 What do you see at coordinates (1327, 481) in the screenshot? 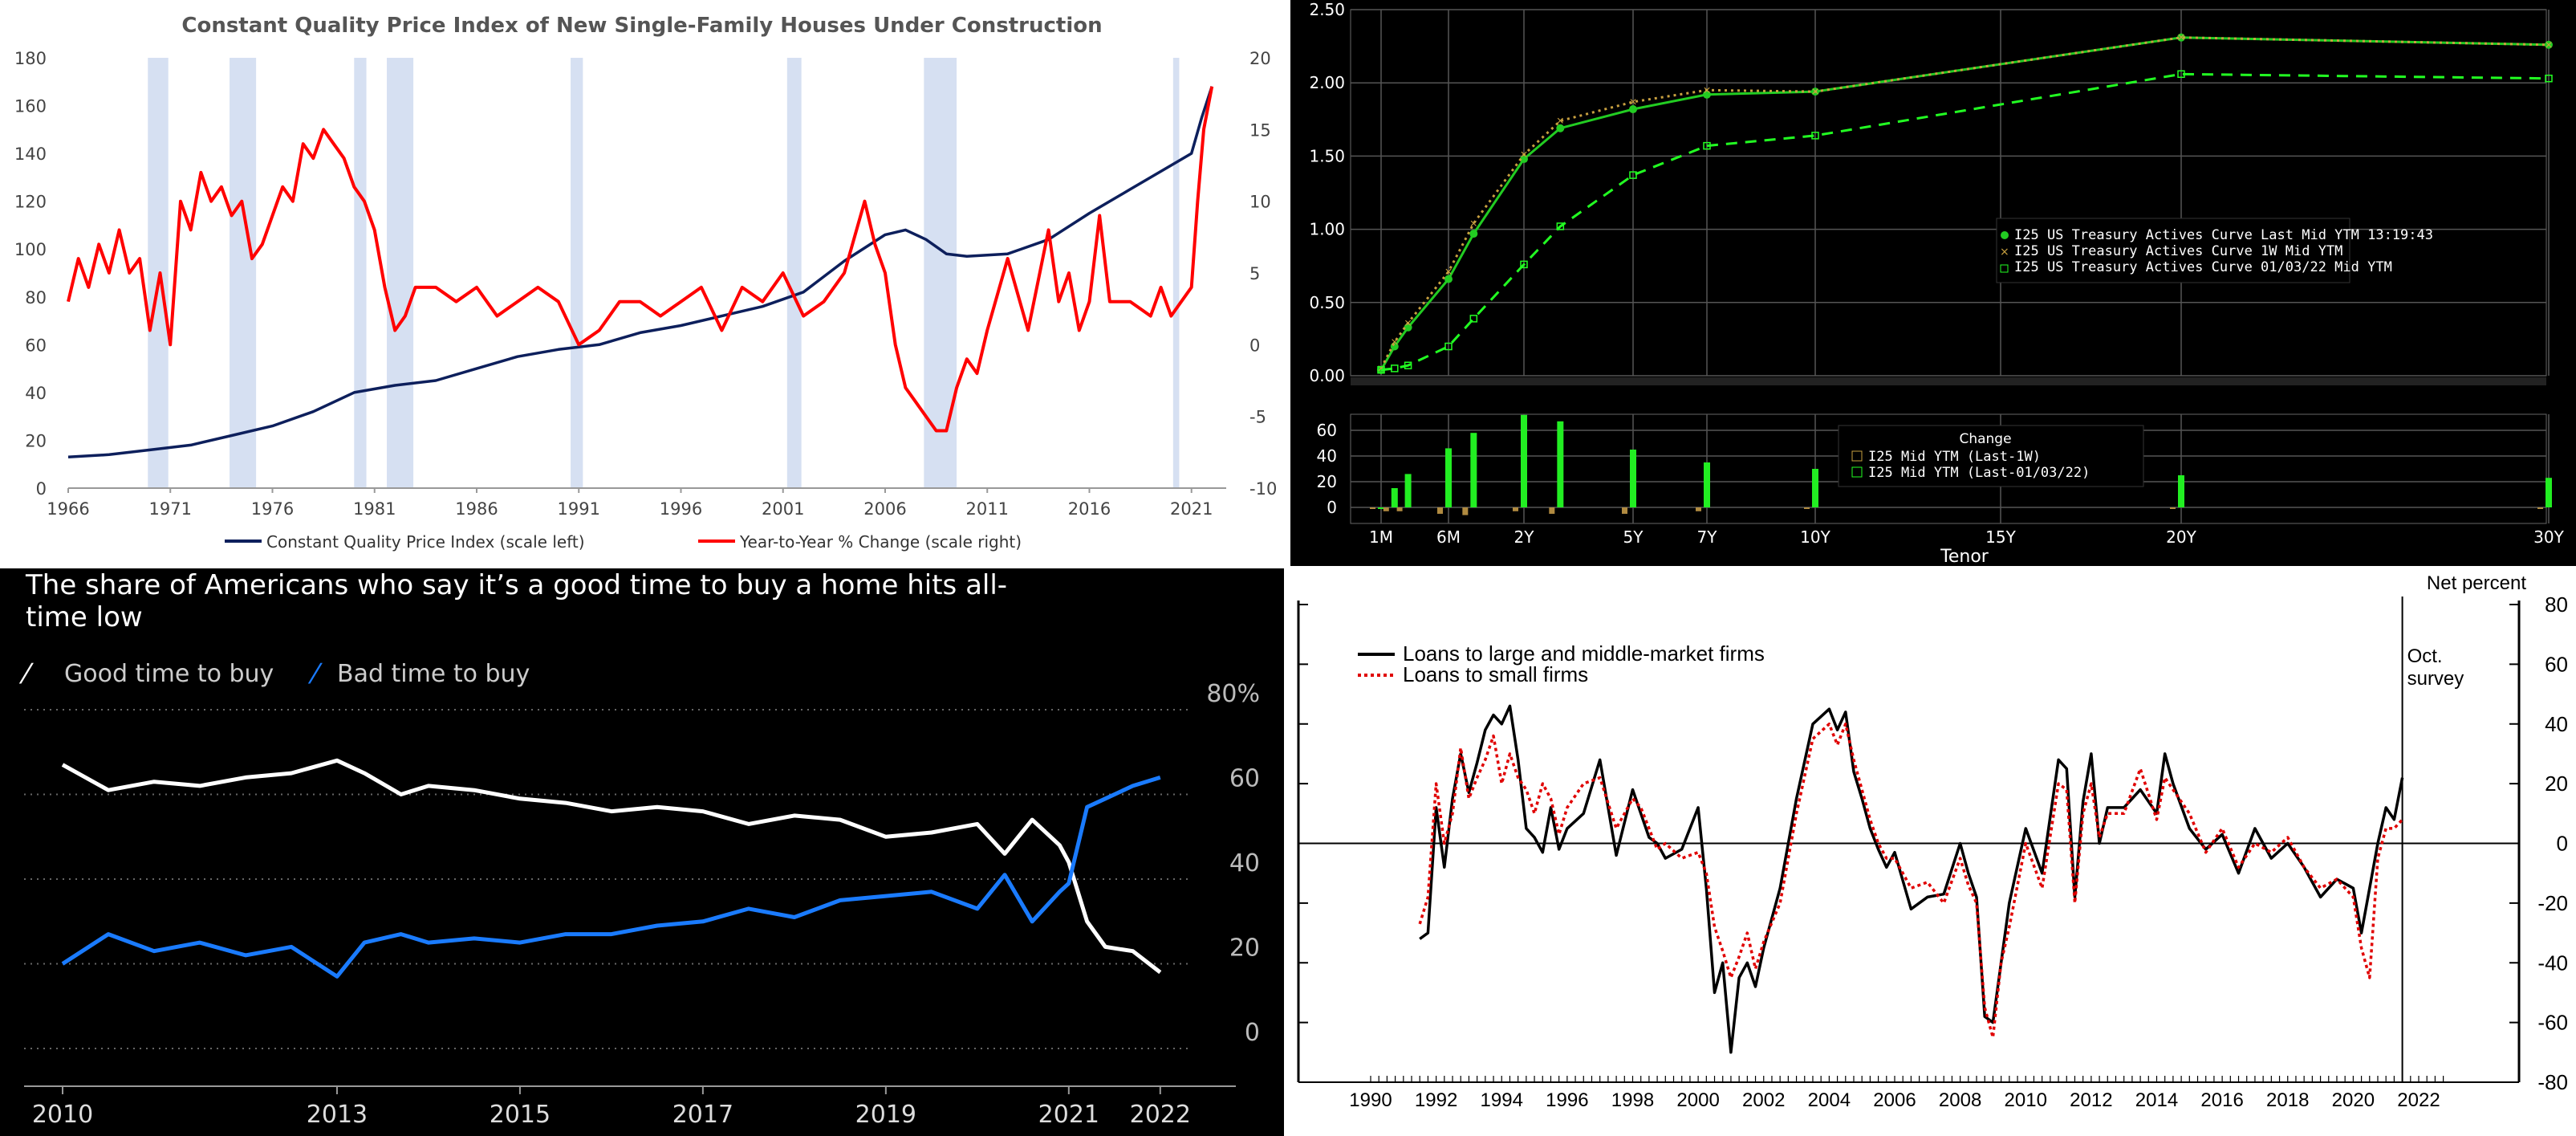
I see `y-change-tick-label: 20` at bounding box center [1327, 481].